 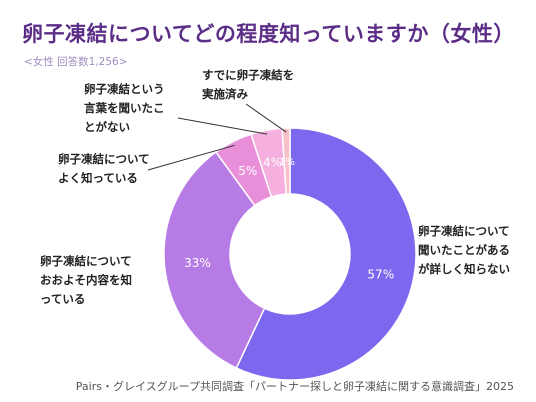 What do you see at coordinates (272, 163) in the screenshot?
I see `pct-label-3: 4%` at bounding box center [272, 163].